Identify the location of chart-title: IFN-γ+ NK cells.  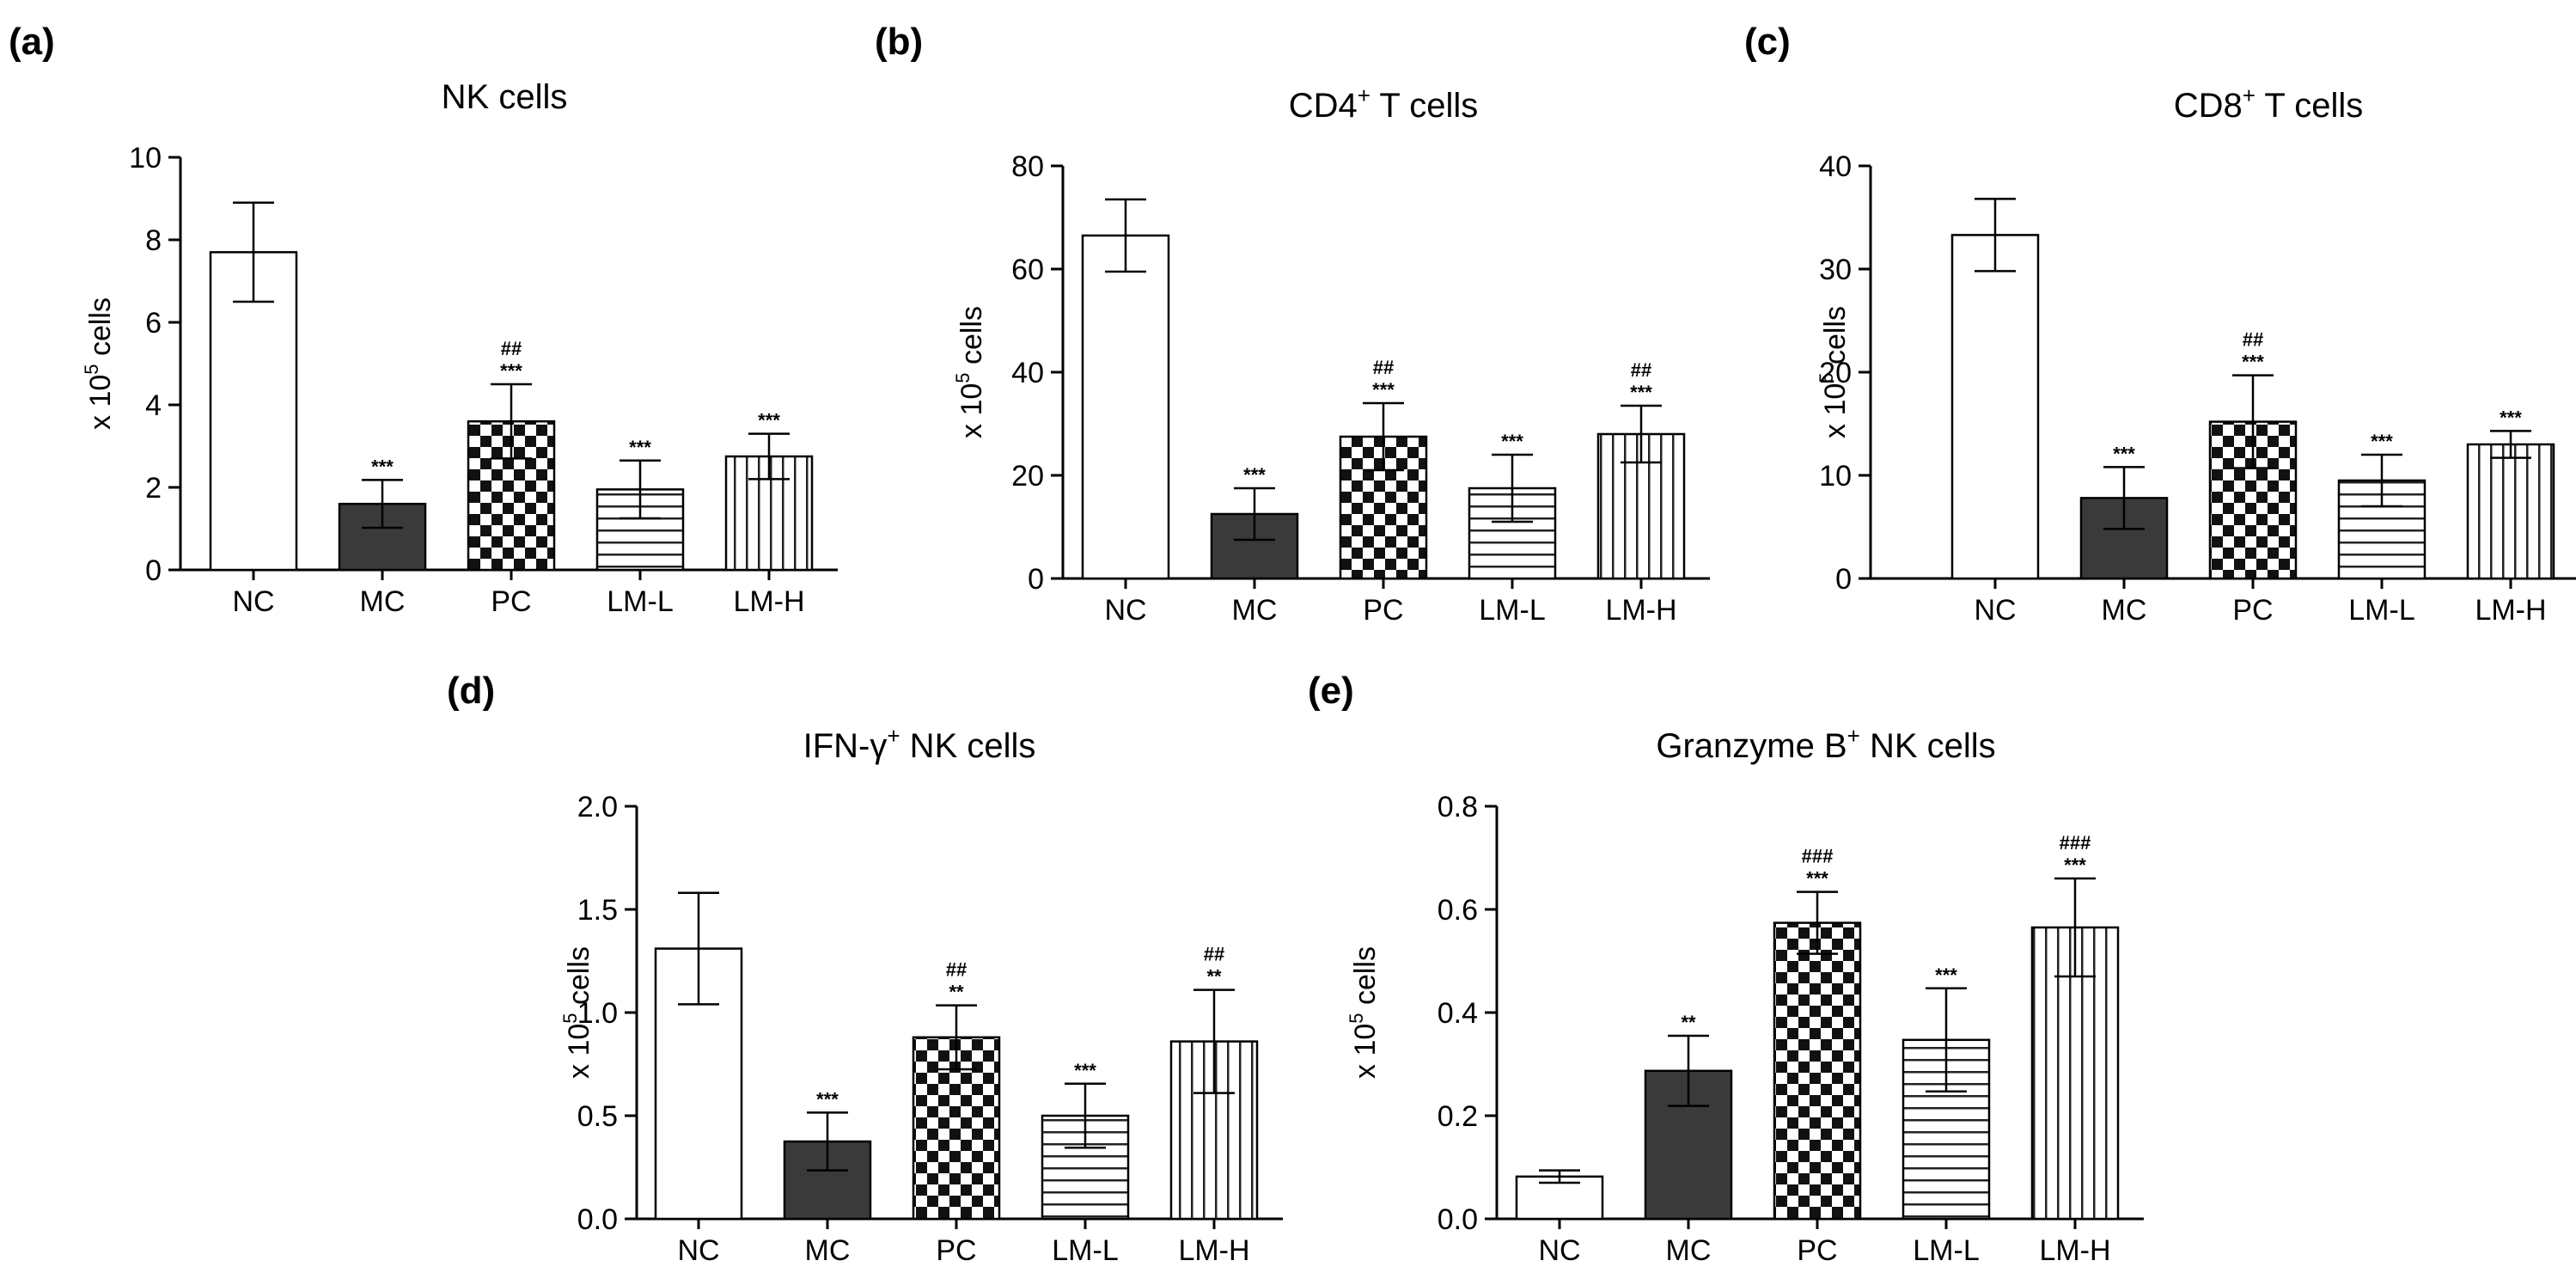
(919, 744).